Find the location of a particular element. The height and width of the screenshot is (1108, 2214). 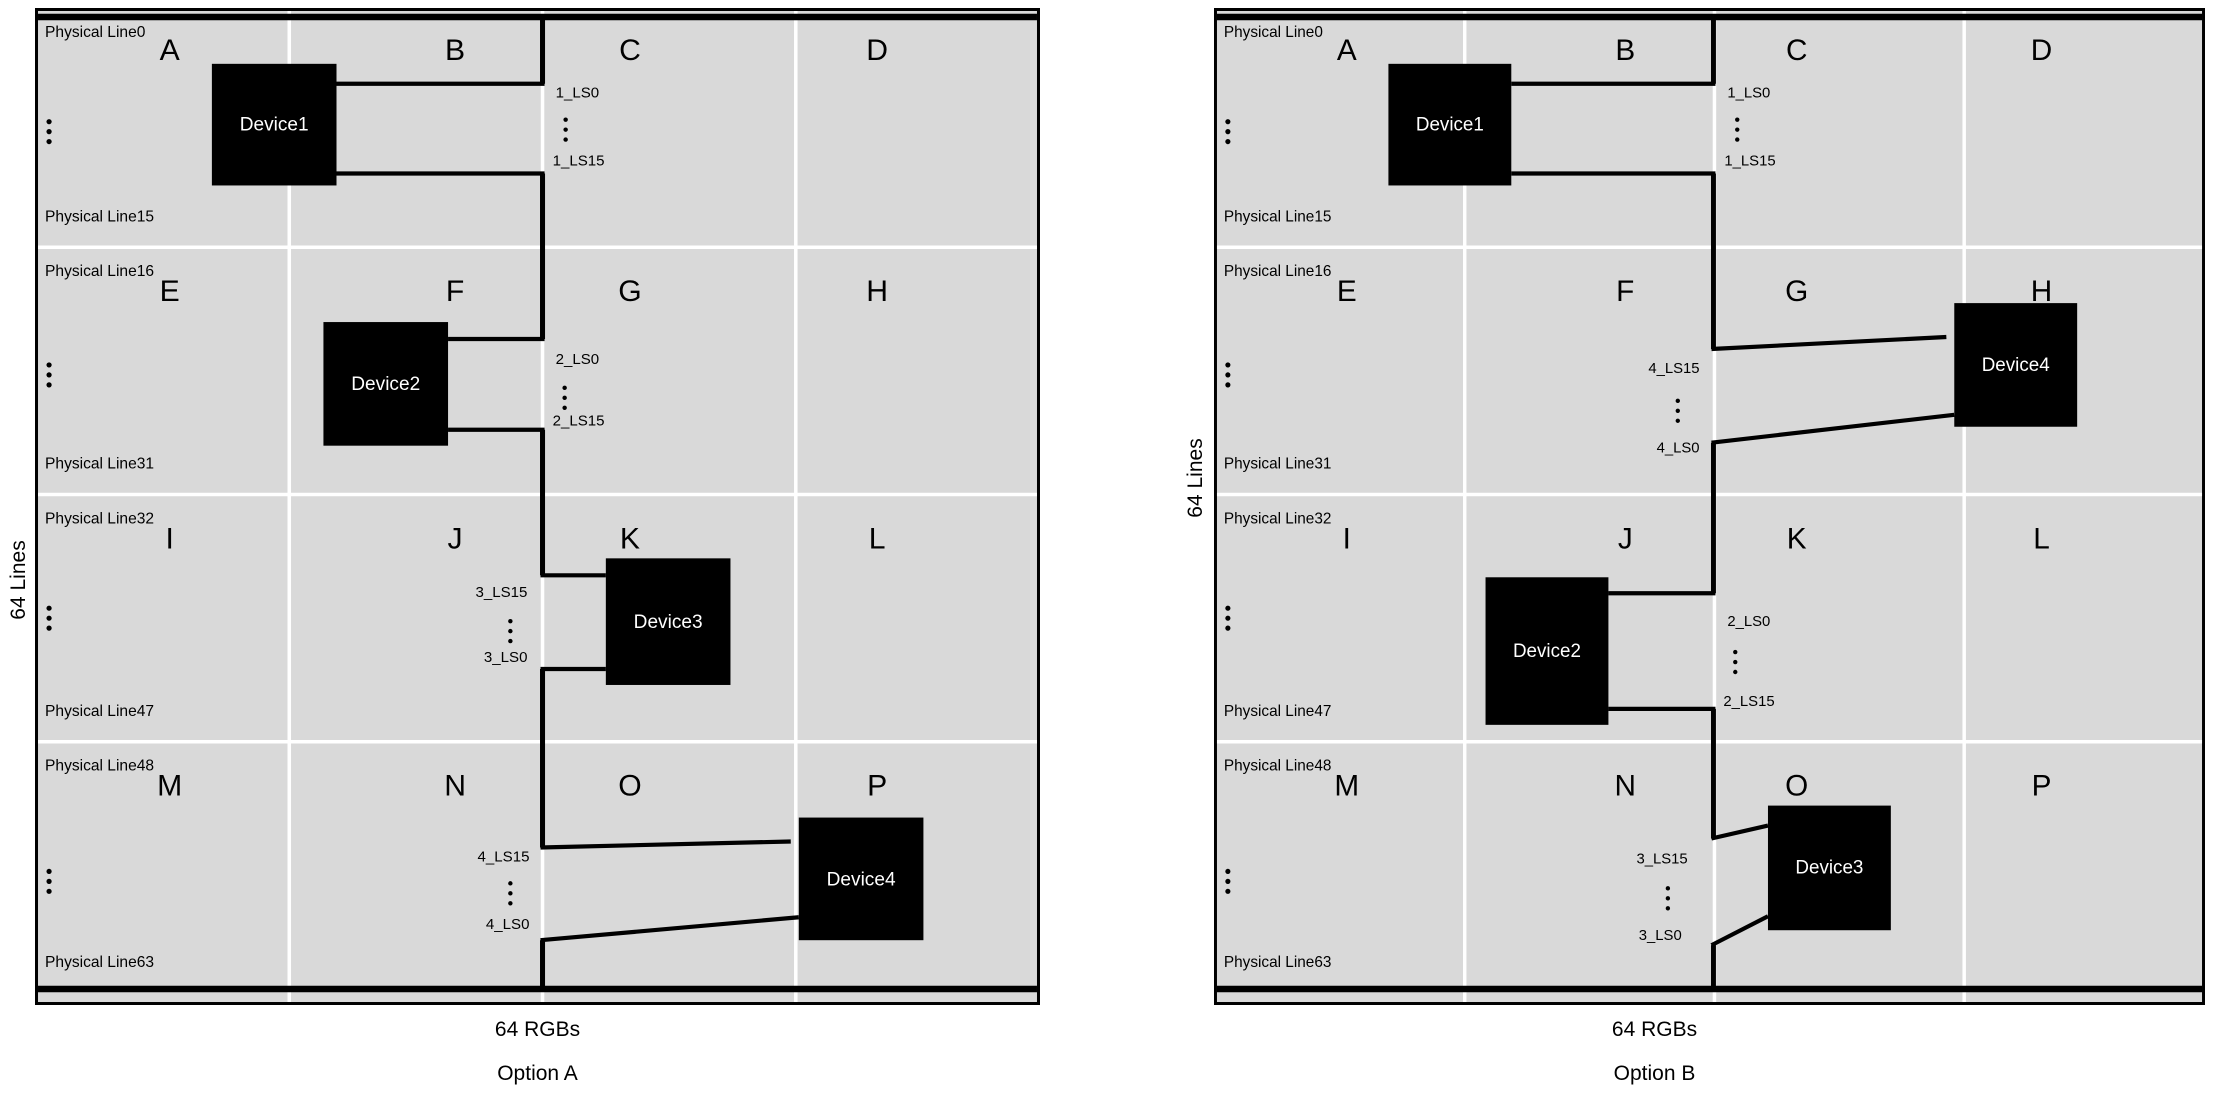

signal-label: 4_LS15 is located at coordinates (1673, 369).